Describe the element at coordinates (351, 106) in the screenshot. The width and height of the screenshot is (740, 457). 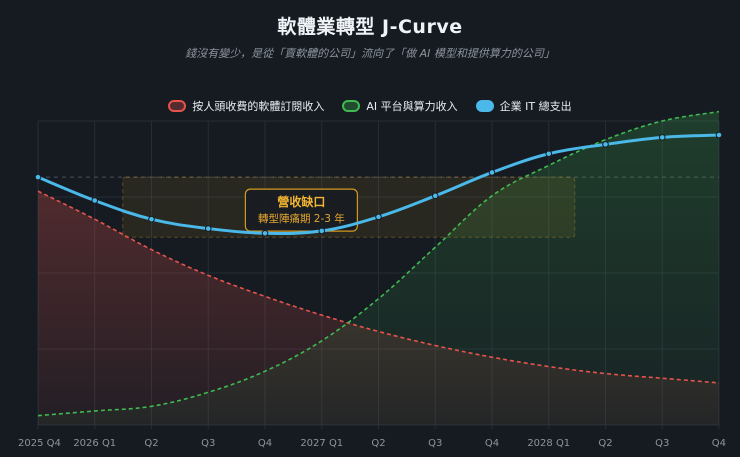
I see `legend-swatch-ai` at that location.